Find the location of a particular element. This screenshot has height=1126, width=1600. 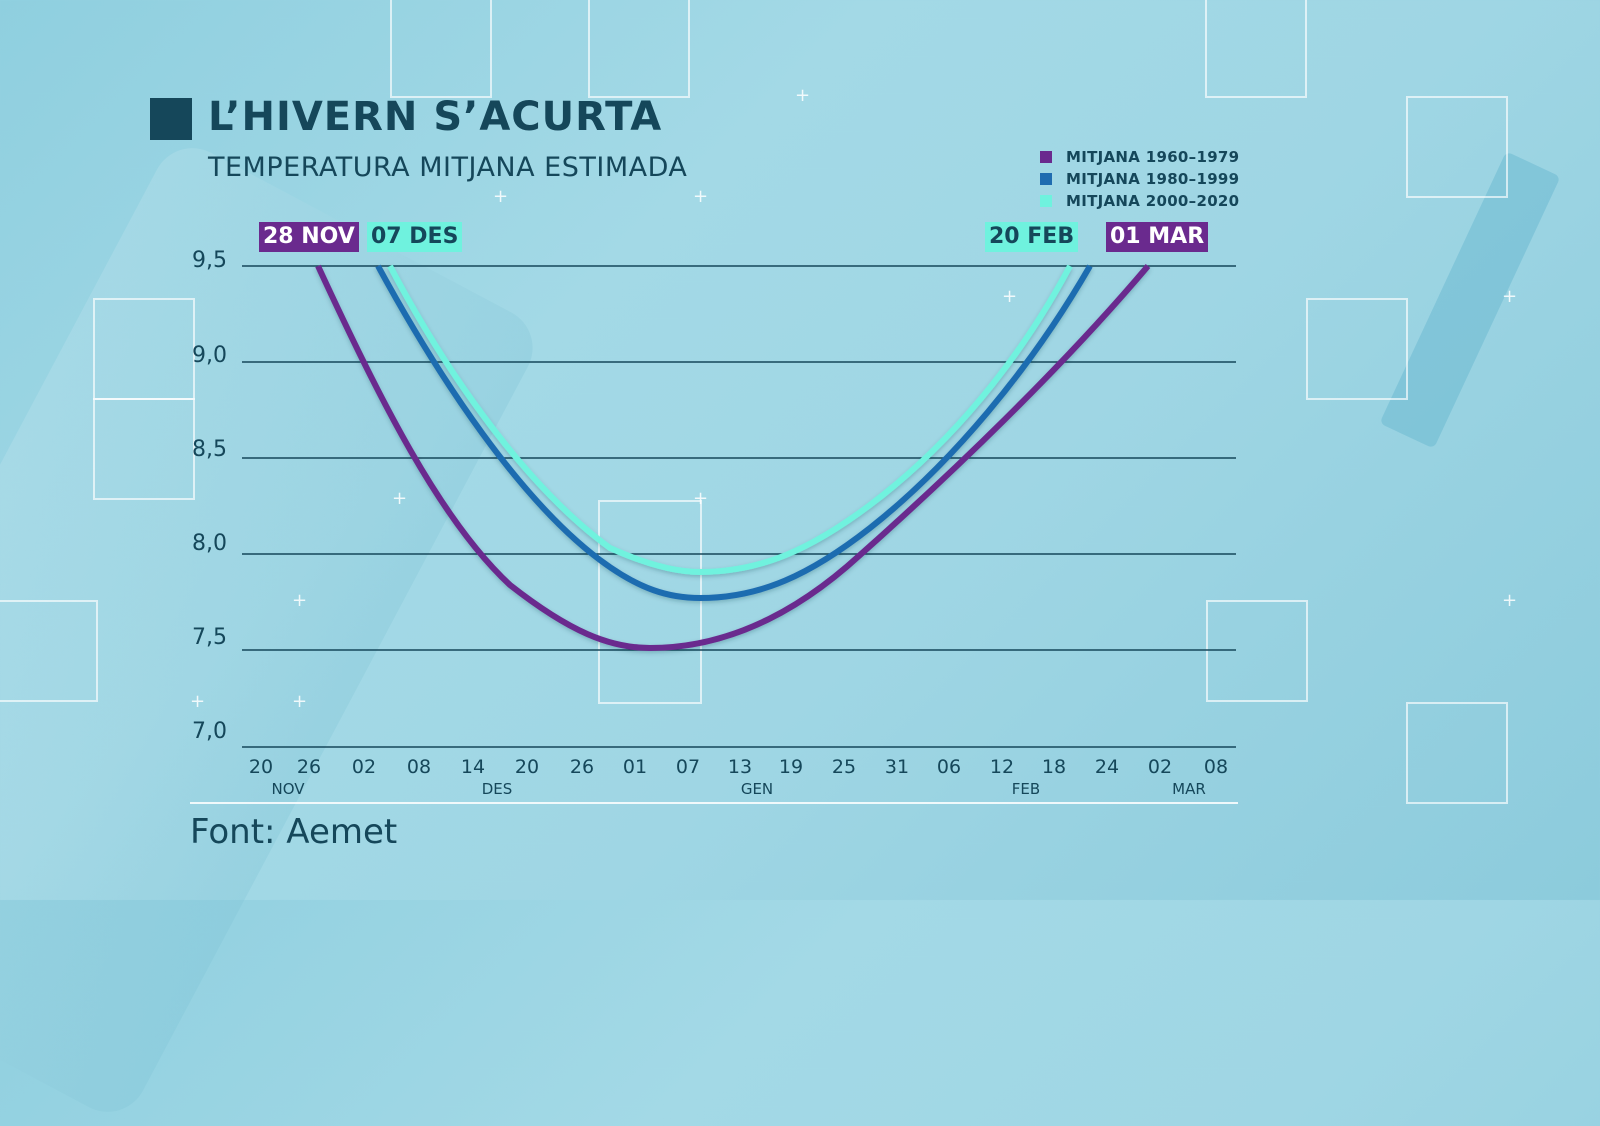

series-line-1980-1999 is located at coordinates (734, 433).